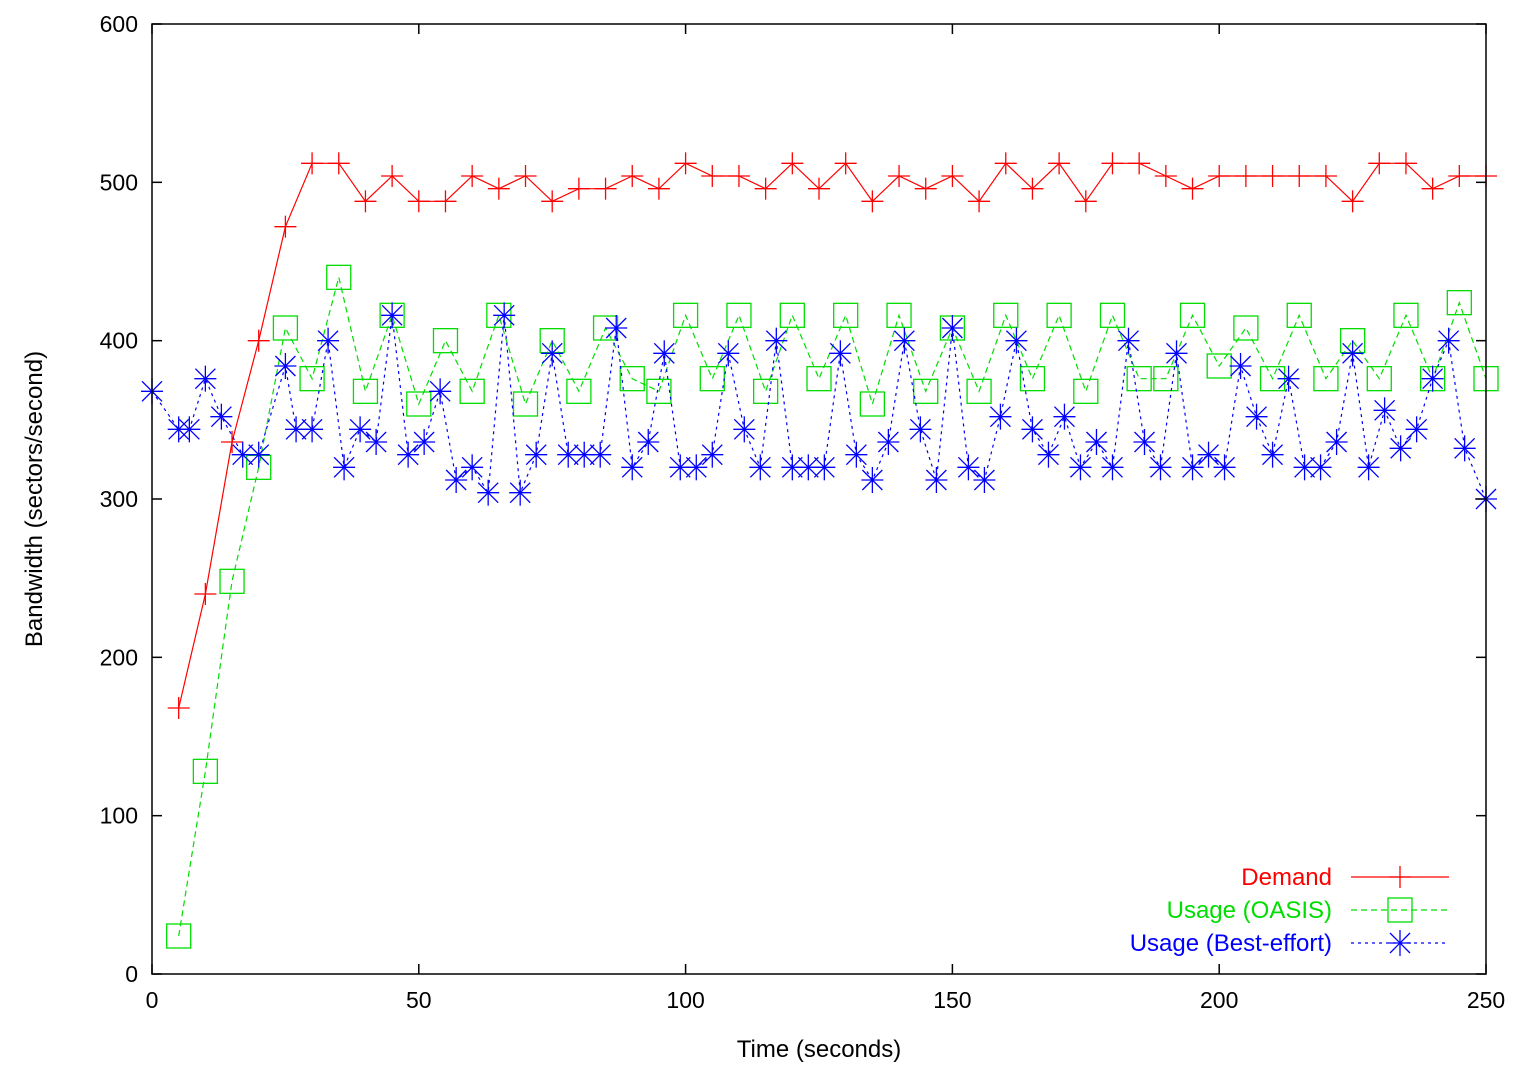  Describe the element at coordinates (119, 499) in the screenshot. I see `y-tick-label: 300` at that location.